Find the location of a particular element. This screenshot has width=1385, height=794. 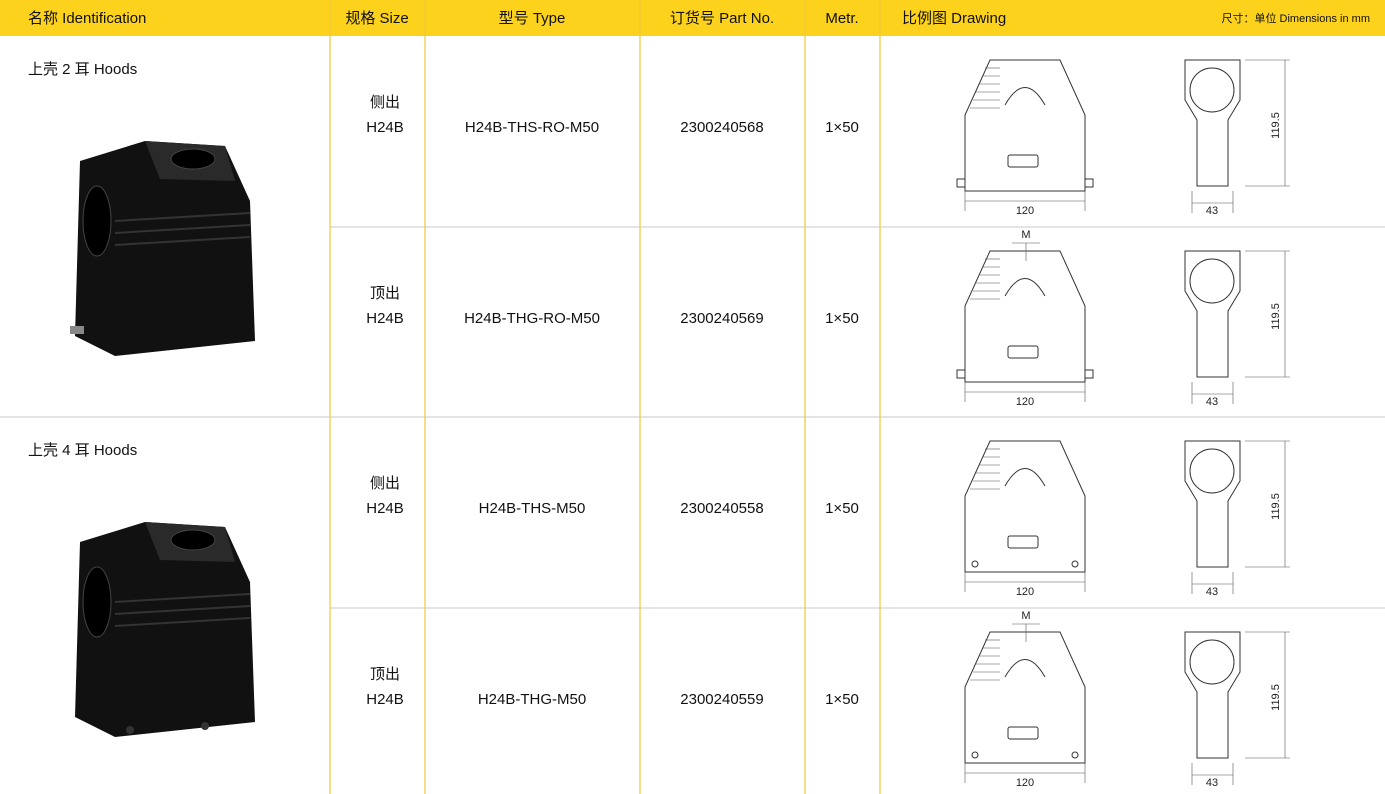

column-header: 订货号 Part No. is located at coordinates (722, 18).